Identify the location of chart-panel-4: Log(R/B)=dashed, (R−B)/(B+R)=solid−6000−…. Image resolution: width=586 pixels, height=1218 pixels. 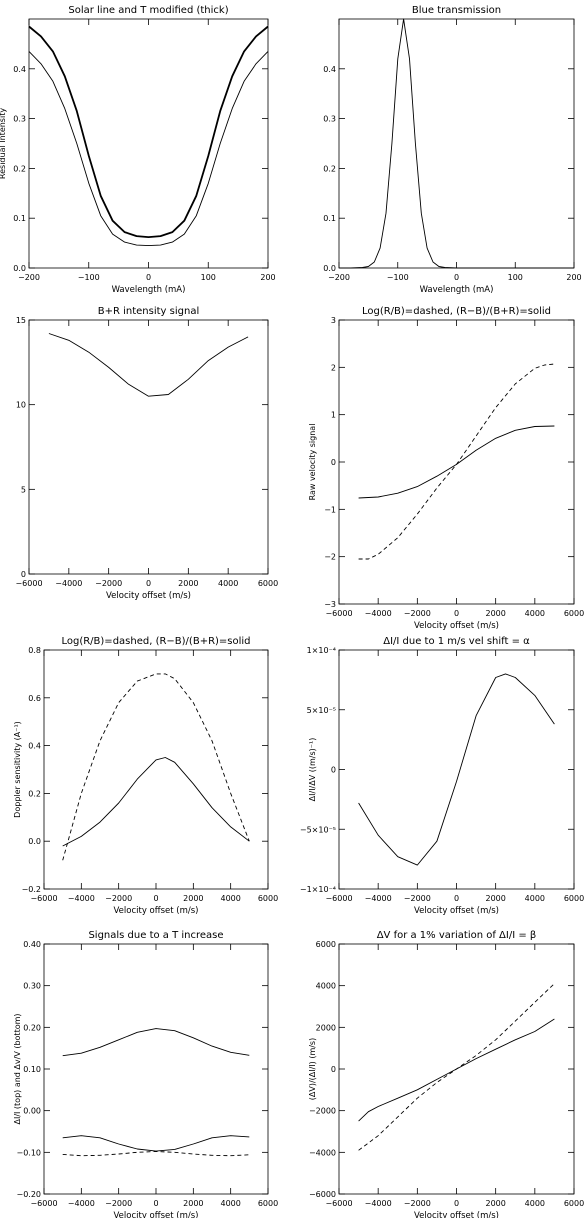
(446, 468).